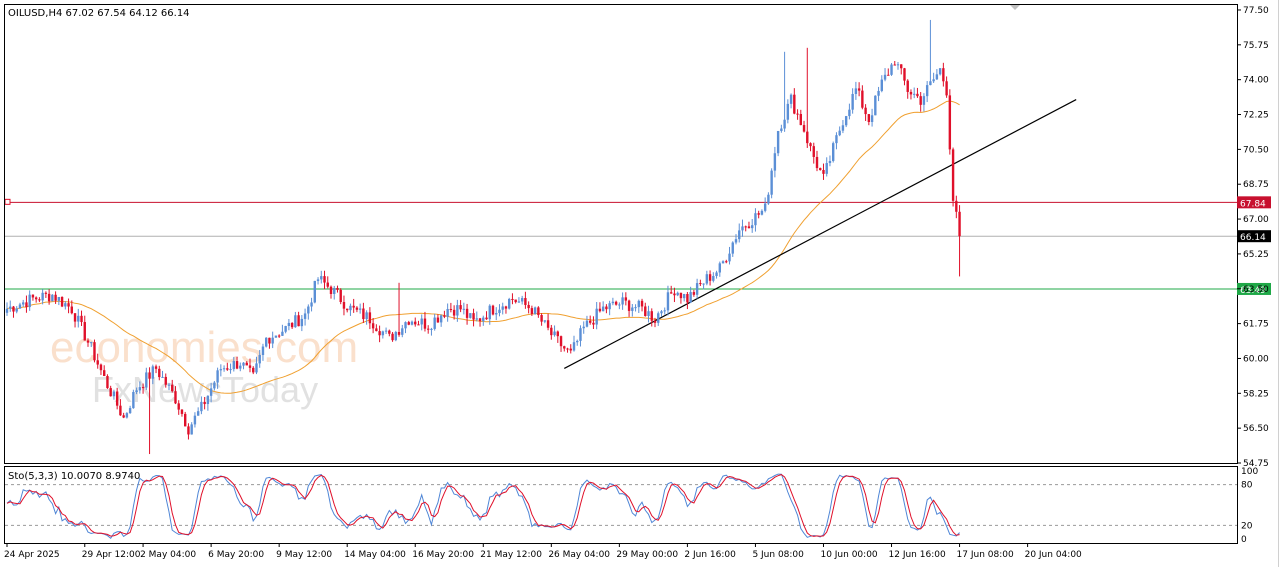  What do you see at coordinates (1256, 290) in the screenshot?
I see `y-tick-label: 63.50` at bounding box center [1256, 290].